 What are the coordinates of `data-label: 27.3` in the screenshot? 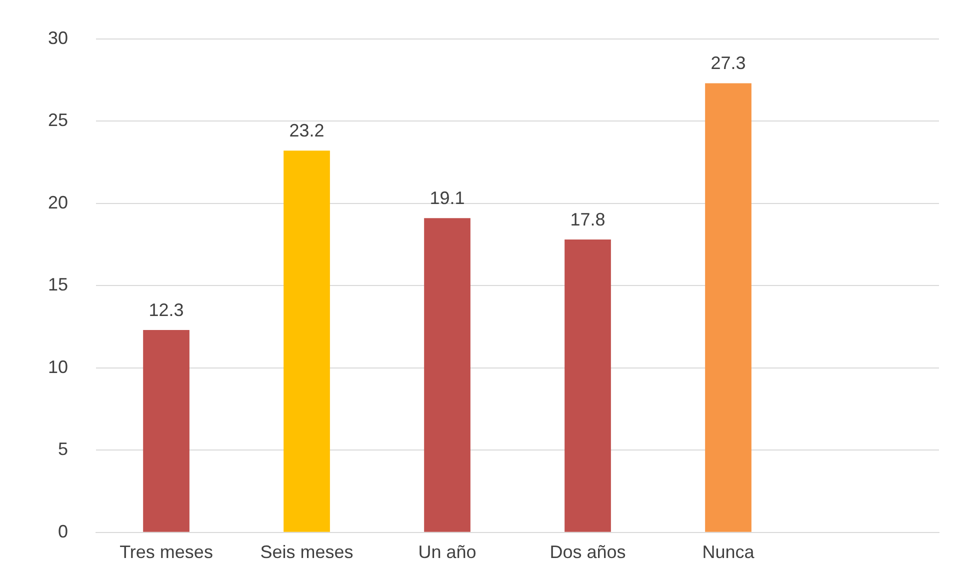 It's located at (728, 63).